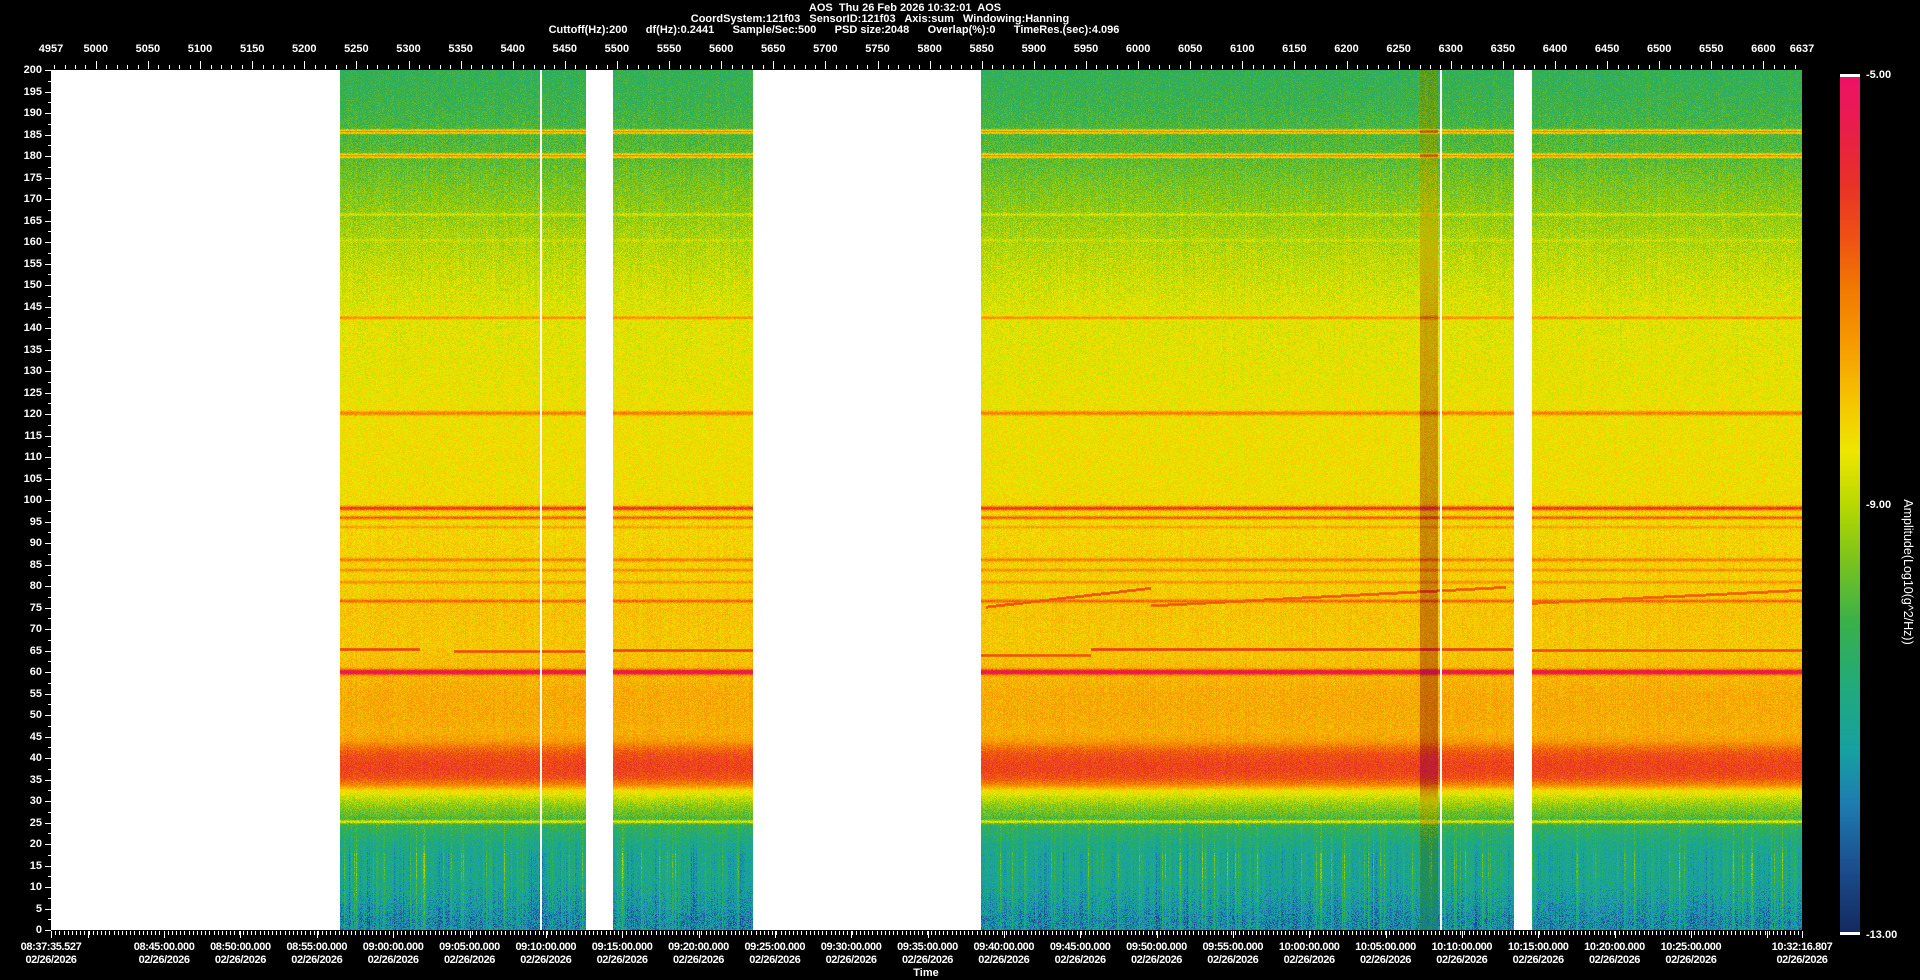 The image size is (1920, 980). What do you see at coordinates (35, 521) in the screenshot?
I see `freq-axis-tick-label: 95` at bounding box center [35, 521].